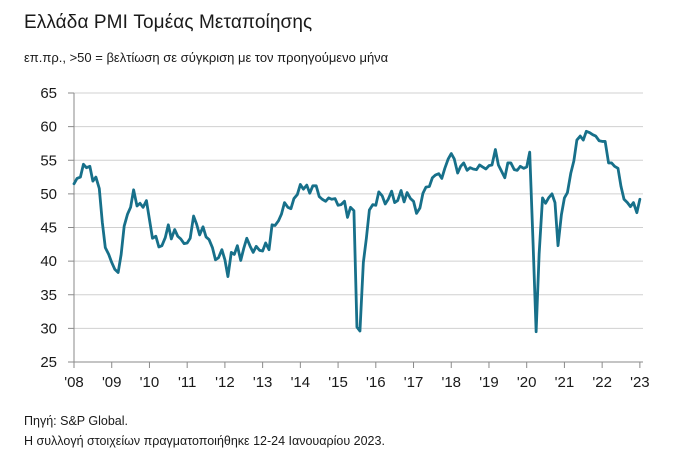 The width and height of the screenshot is (687, 464). What do you see at coordinates (48, 160) in the screenshot?
I see `y-tick-label: 55` at bounding box center [48, 160].